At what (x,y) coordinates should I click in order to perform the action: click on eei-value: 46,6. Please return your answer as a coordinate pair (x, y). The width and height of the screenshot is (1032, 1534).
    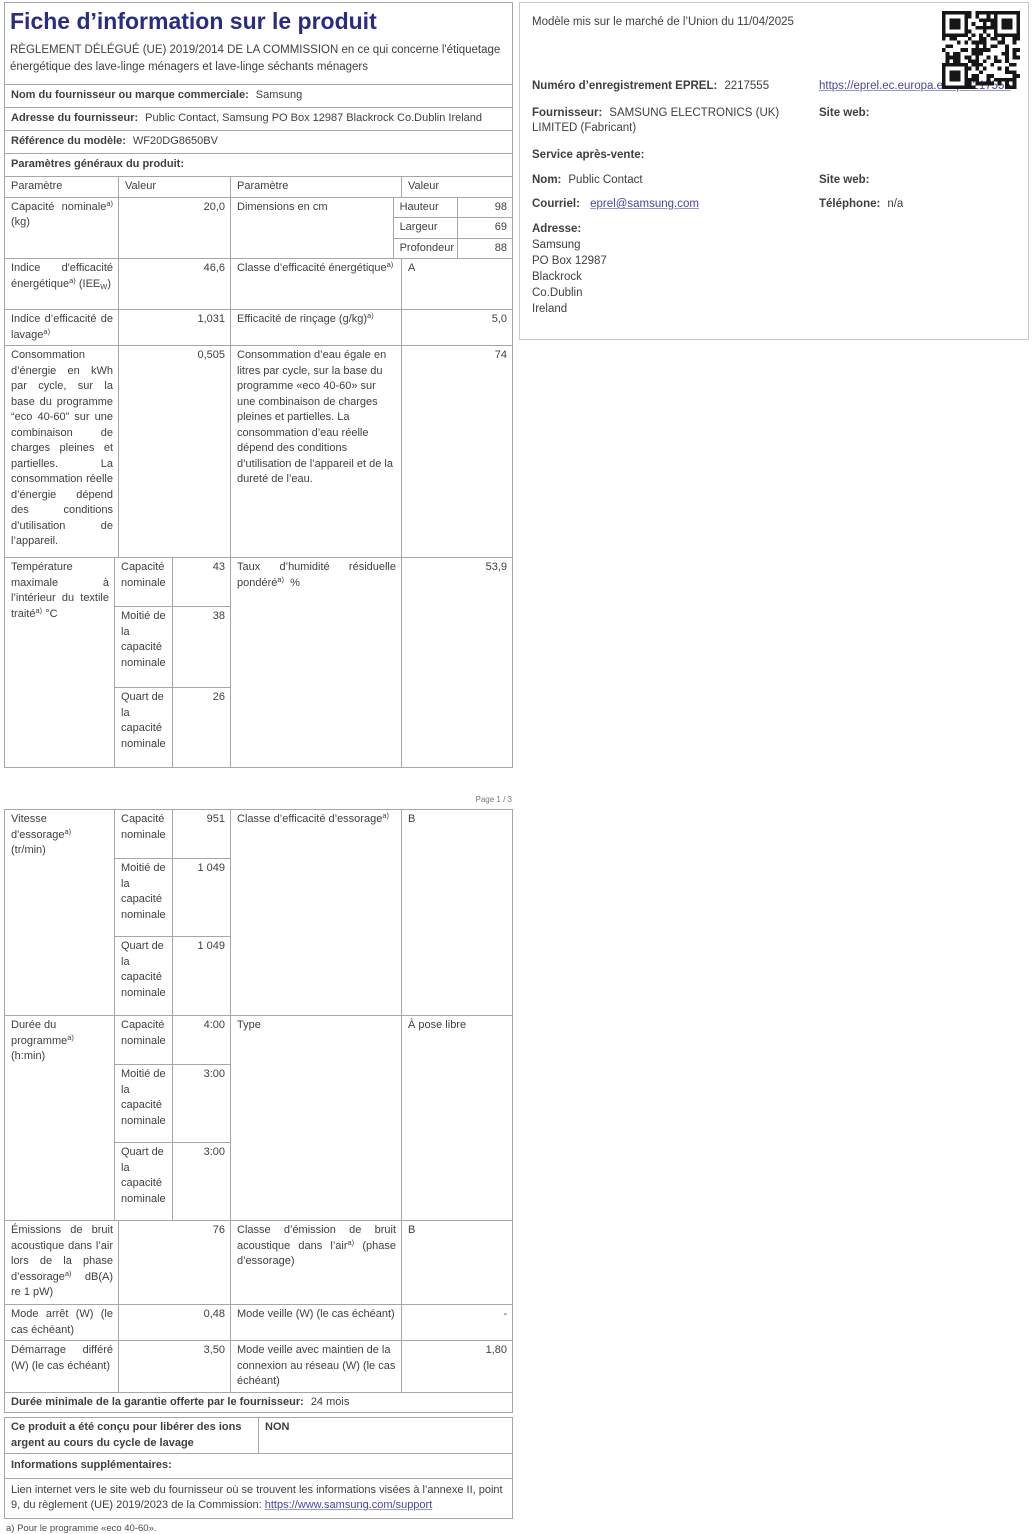
    Looking at the image, I should click on (174, 284).